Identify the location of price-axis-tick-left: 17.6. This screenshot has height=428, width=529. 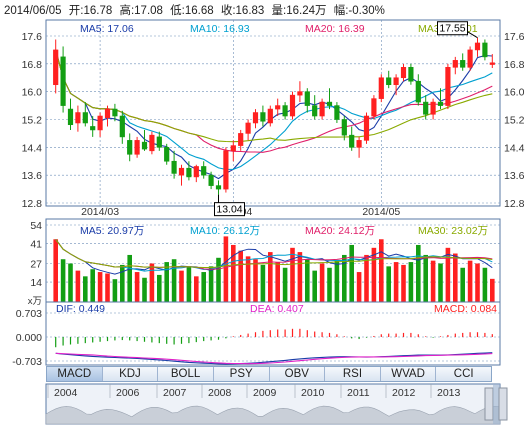
(32, 37).